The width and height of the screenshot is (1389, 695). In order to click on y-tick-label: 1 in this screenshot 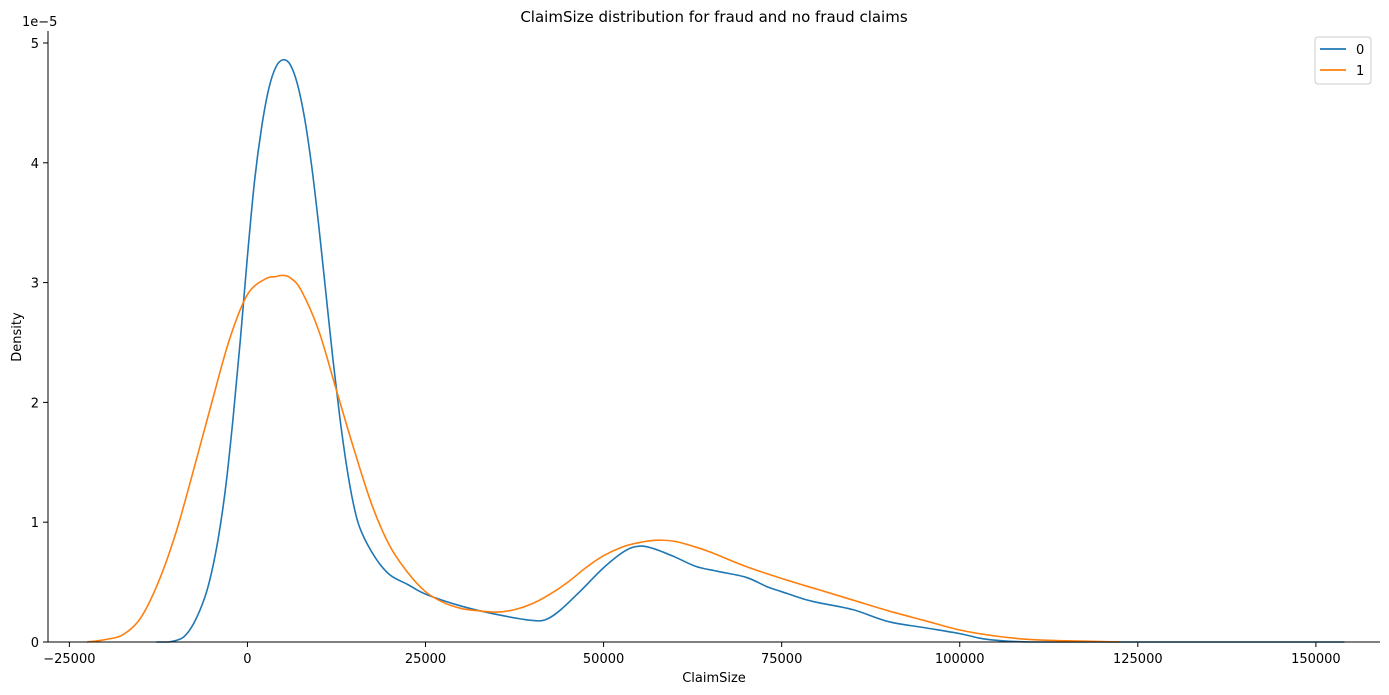, I will do `click(35, 523)`.